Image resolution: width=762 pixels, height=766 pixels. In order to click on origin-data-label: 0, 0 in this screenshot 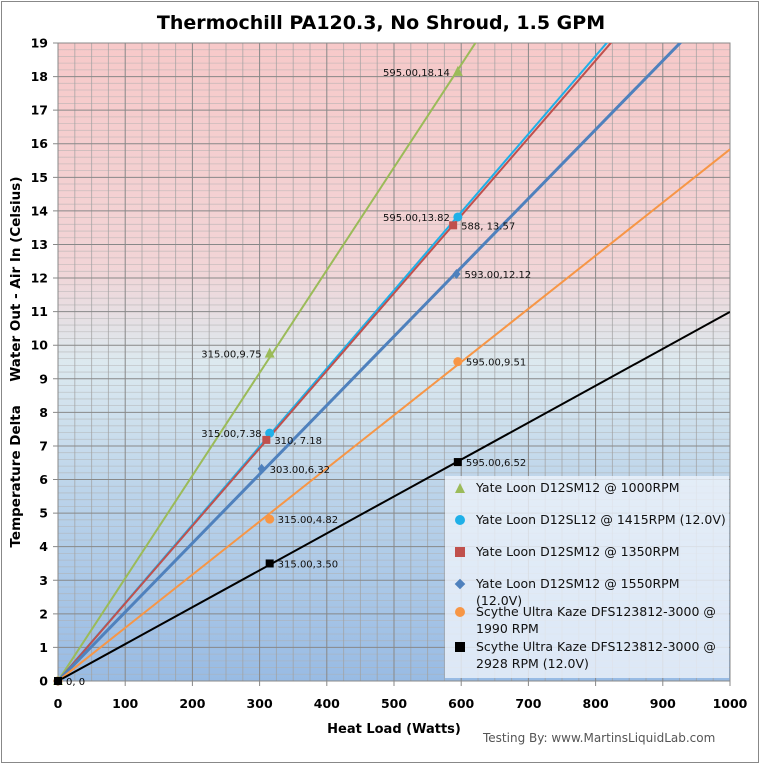, I will do `click(75, 682)`.